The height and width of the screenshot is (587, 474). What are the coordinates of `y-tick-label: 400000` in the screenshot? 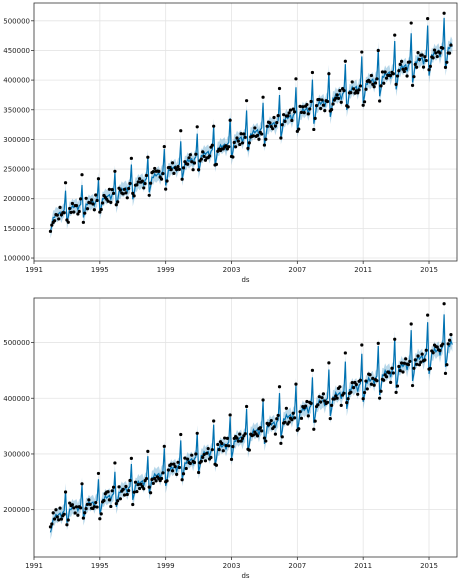 It's located at (16, 399).